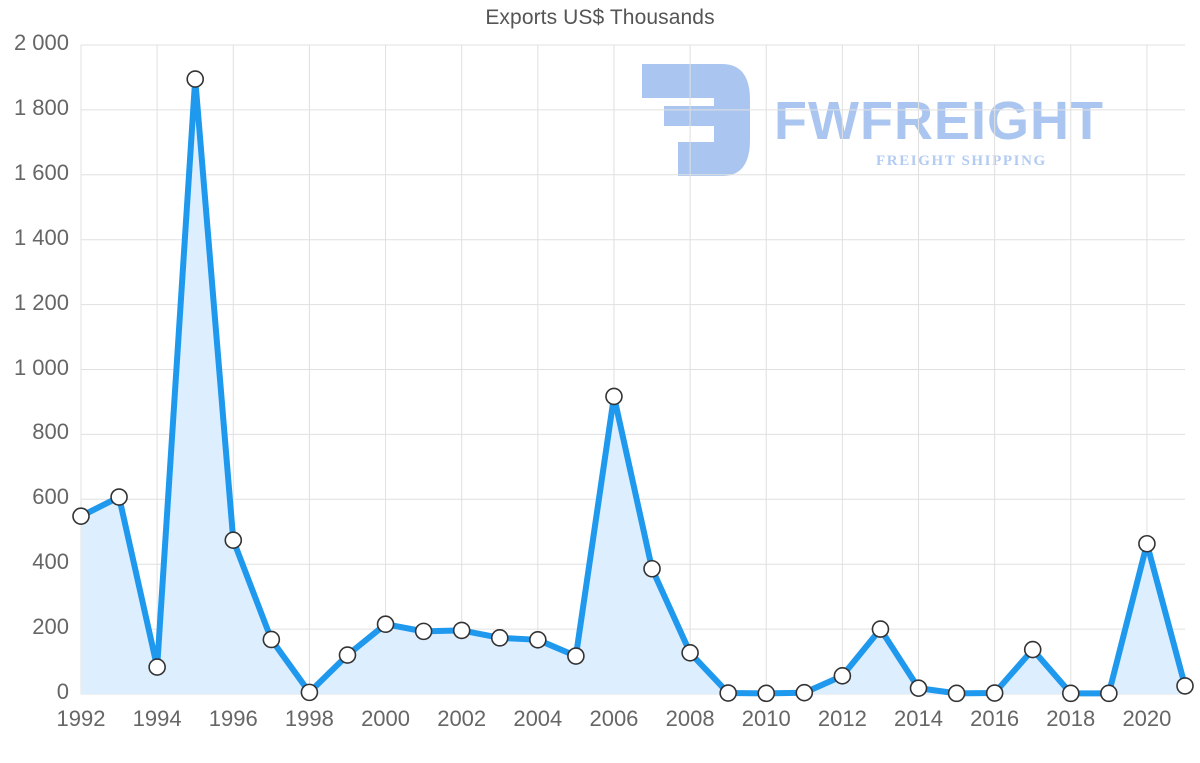 This screenshot has height=763, width=1200. What do you see at coordinates (995, 718) in the screenshot?
I see `x-axis-tick-label: 2016` at bounding box center [995, 718].